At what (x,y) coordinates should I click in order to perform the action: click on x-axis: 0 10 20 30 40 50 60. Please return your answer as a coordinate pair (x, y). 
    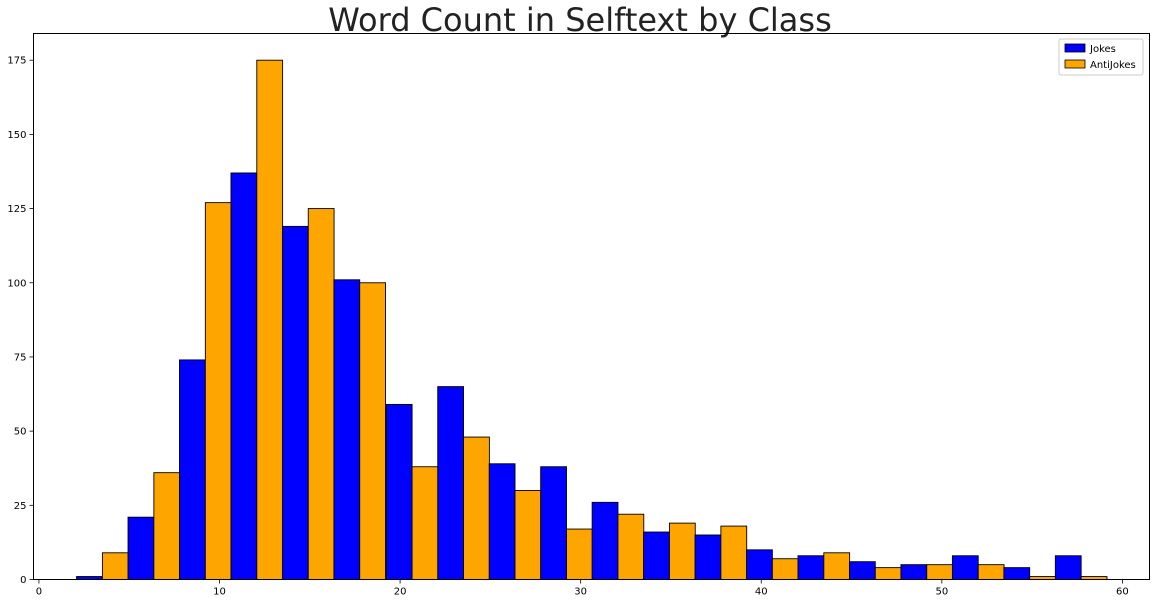
    Looking at the image, I should click on (582, 588).